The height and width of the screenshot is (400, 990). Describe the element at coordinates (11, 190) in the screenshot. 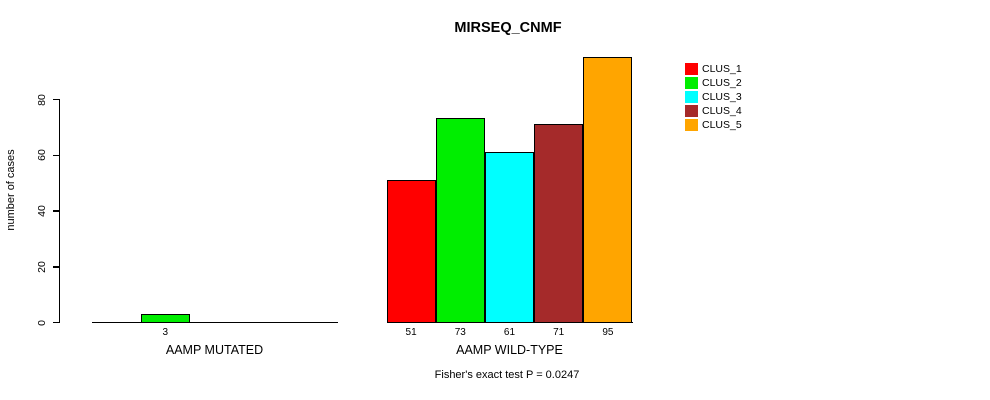

I see `y-axis-label: number of cases` at that location.